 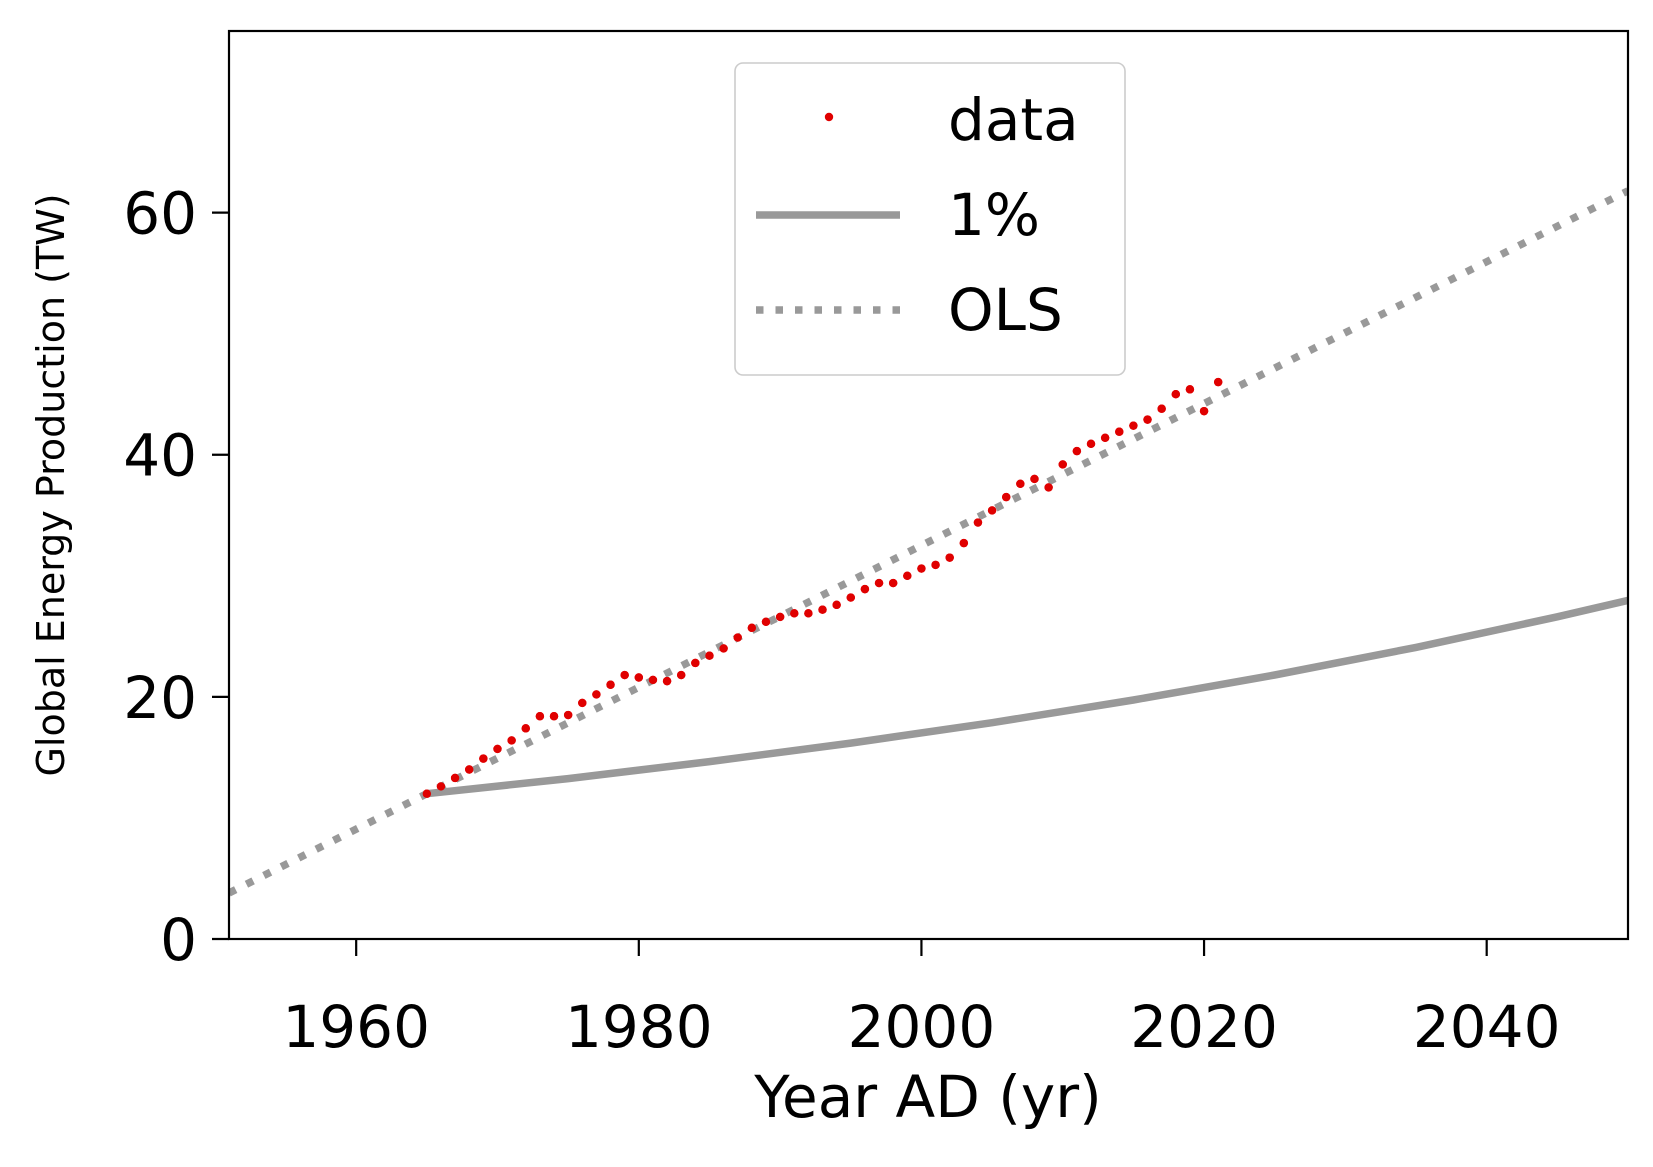 What do you see at coordinates (178, 940) in the screenshot?
I see `y-tick-label-0: 0` at bounding box center [178, 940].